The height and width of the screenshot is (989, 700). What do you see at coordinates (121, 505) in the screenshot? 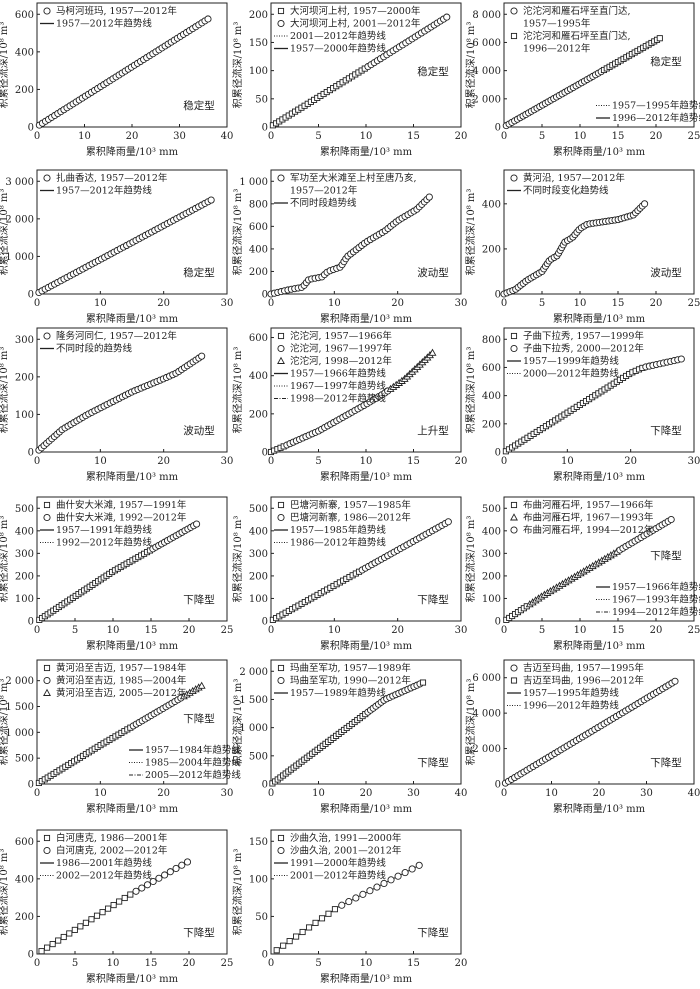
I see `legend-label: 曲什安大米滩, 1957—1991年` at bounding box center [121, 505].